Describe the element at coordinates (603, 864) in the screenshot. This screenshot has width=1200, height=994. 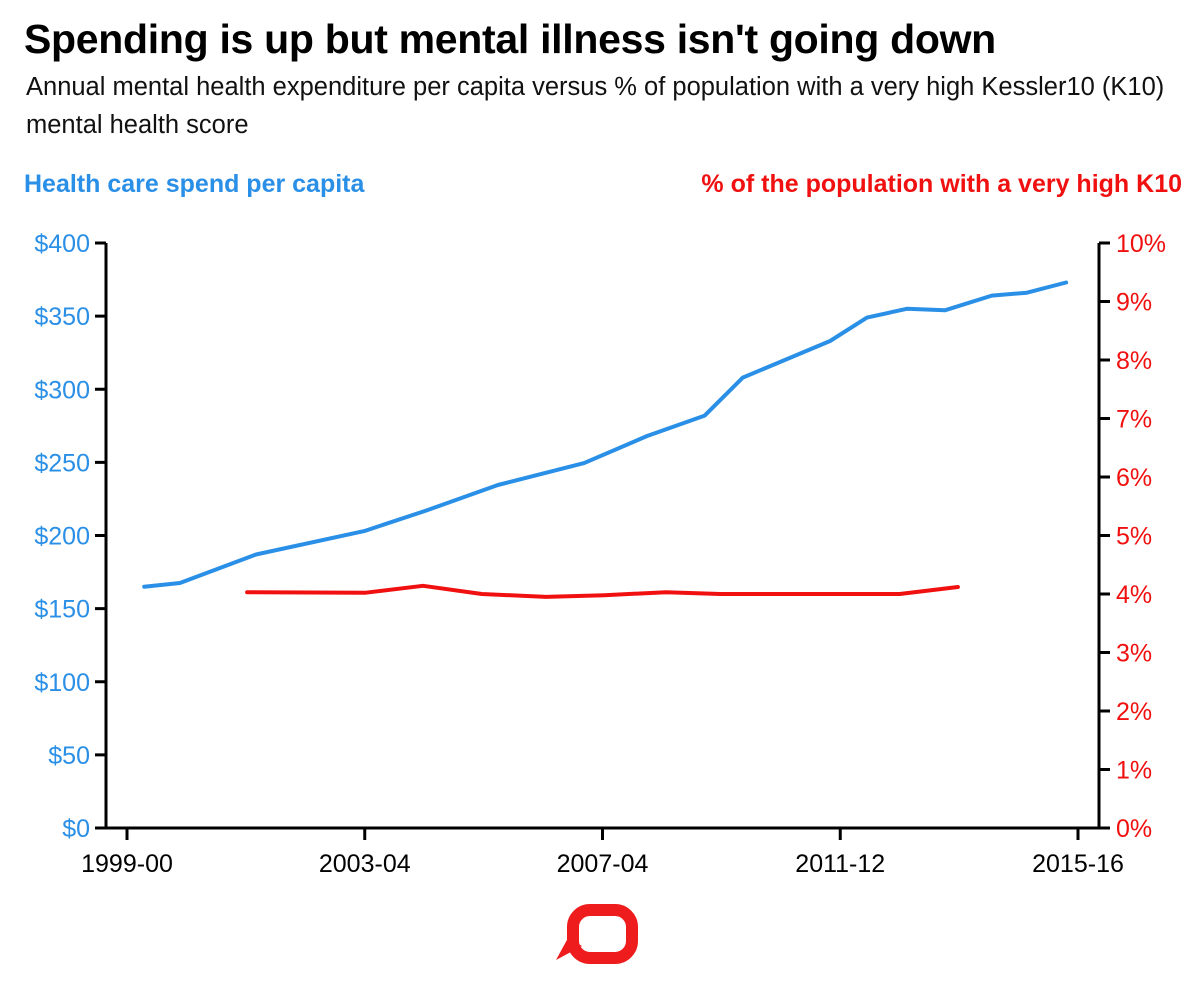
I see `x-tick-label: 2007-04` at that location.